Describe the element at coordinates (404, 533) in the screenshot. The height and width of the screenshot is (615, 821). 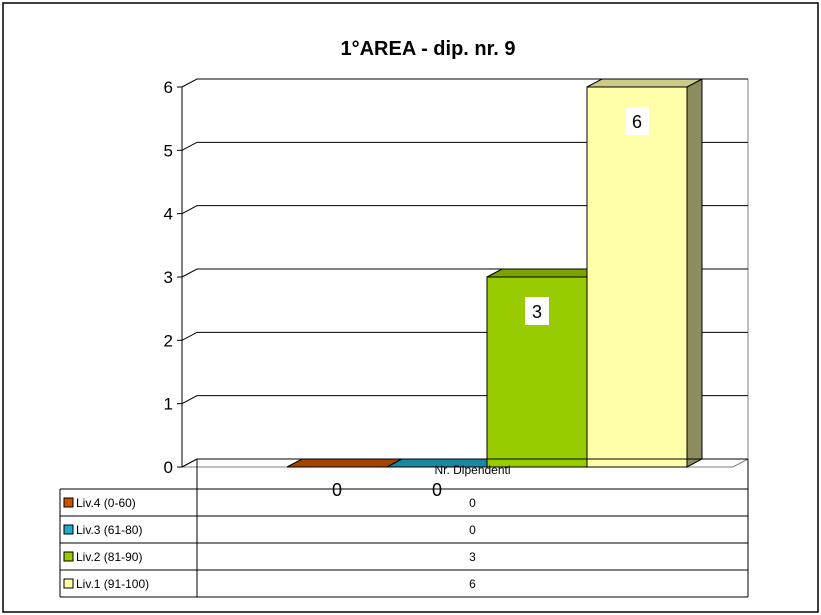
I see `table-row: Liv.3 (61-80) 0` at that location.